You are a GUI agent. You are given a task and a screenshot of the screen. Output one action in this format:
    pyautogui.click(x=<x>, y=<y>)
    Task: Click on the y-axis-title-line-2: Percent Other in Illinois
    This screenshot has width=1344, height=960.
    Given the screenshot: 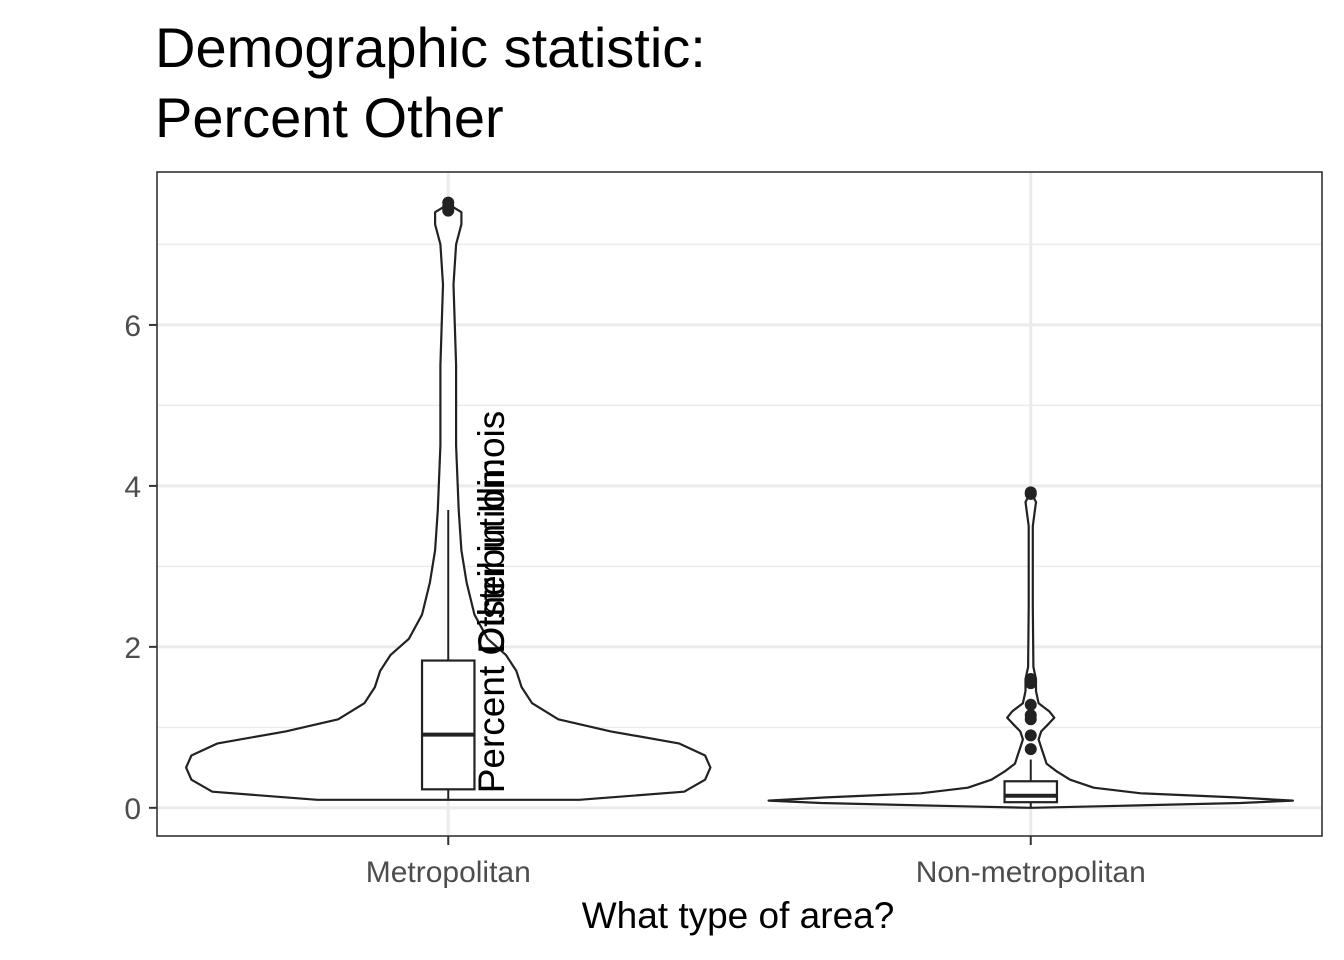 What is the action you would take?
    pyautogui.click(x=491, y=602)
    